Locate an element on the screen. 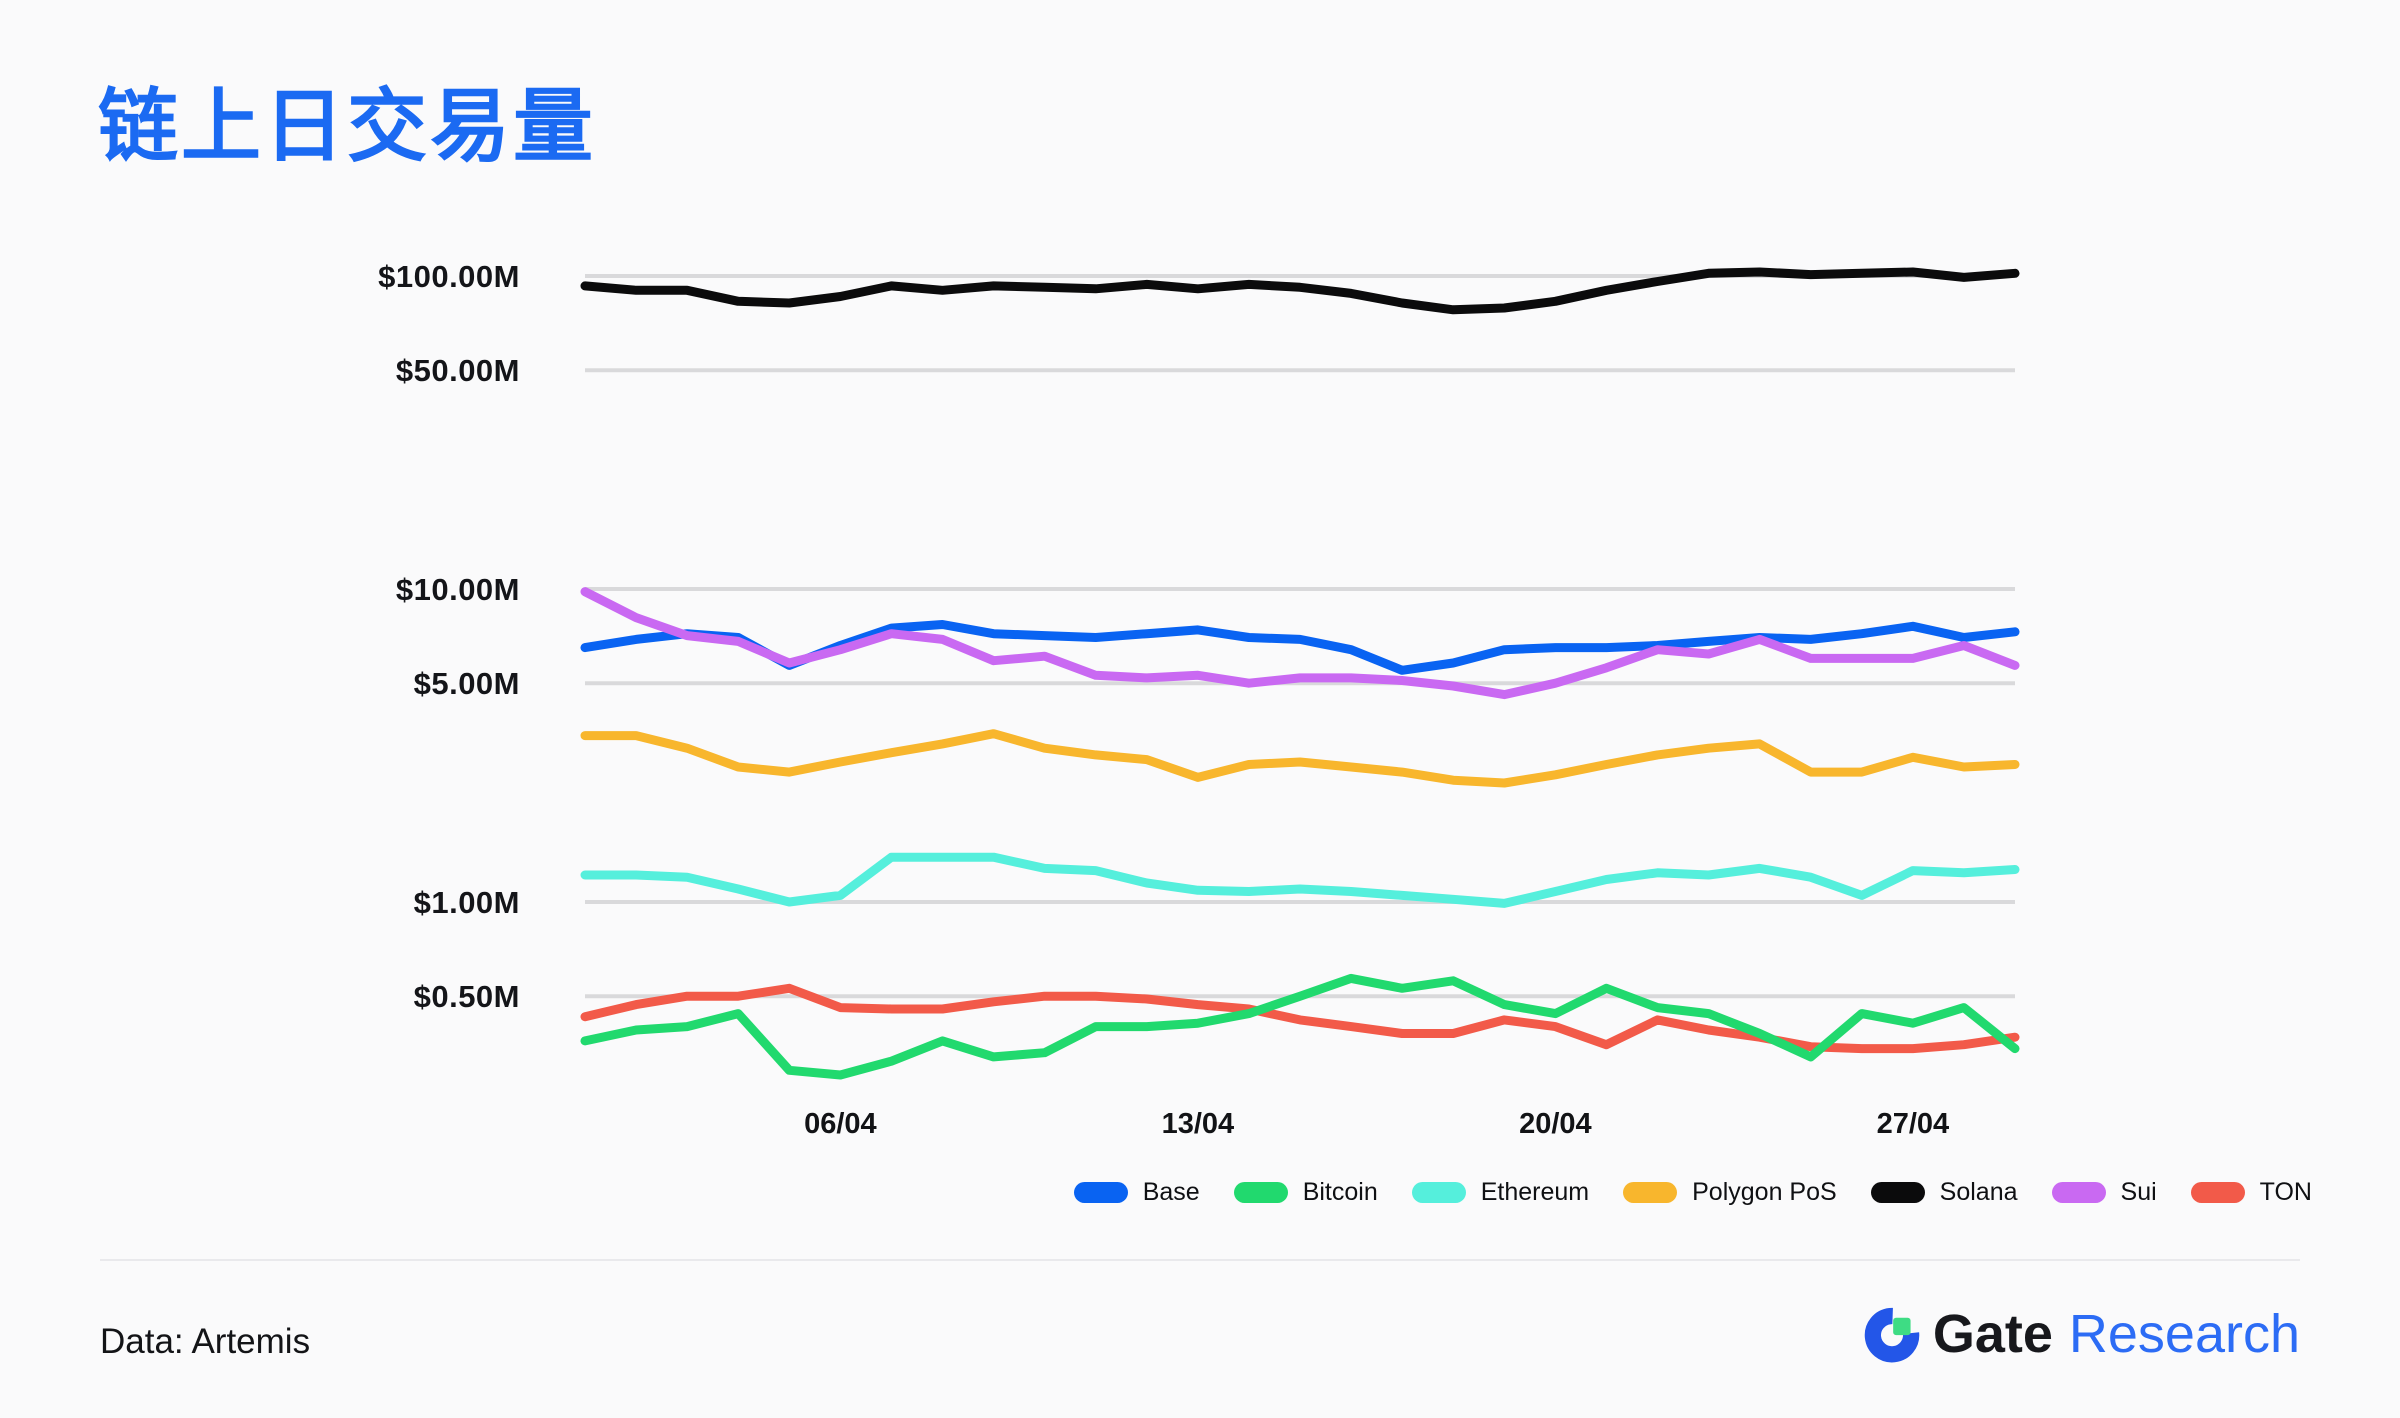 This screenshot has height=1418, width=2400. series-line-ethereum is located at coordinates (1300, 880).